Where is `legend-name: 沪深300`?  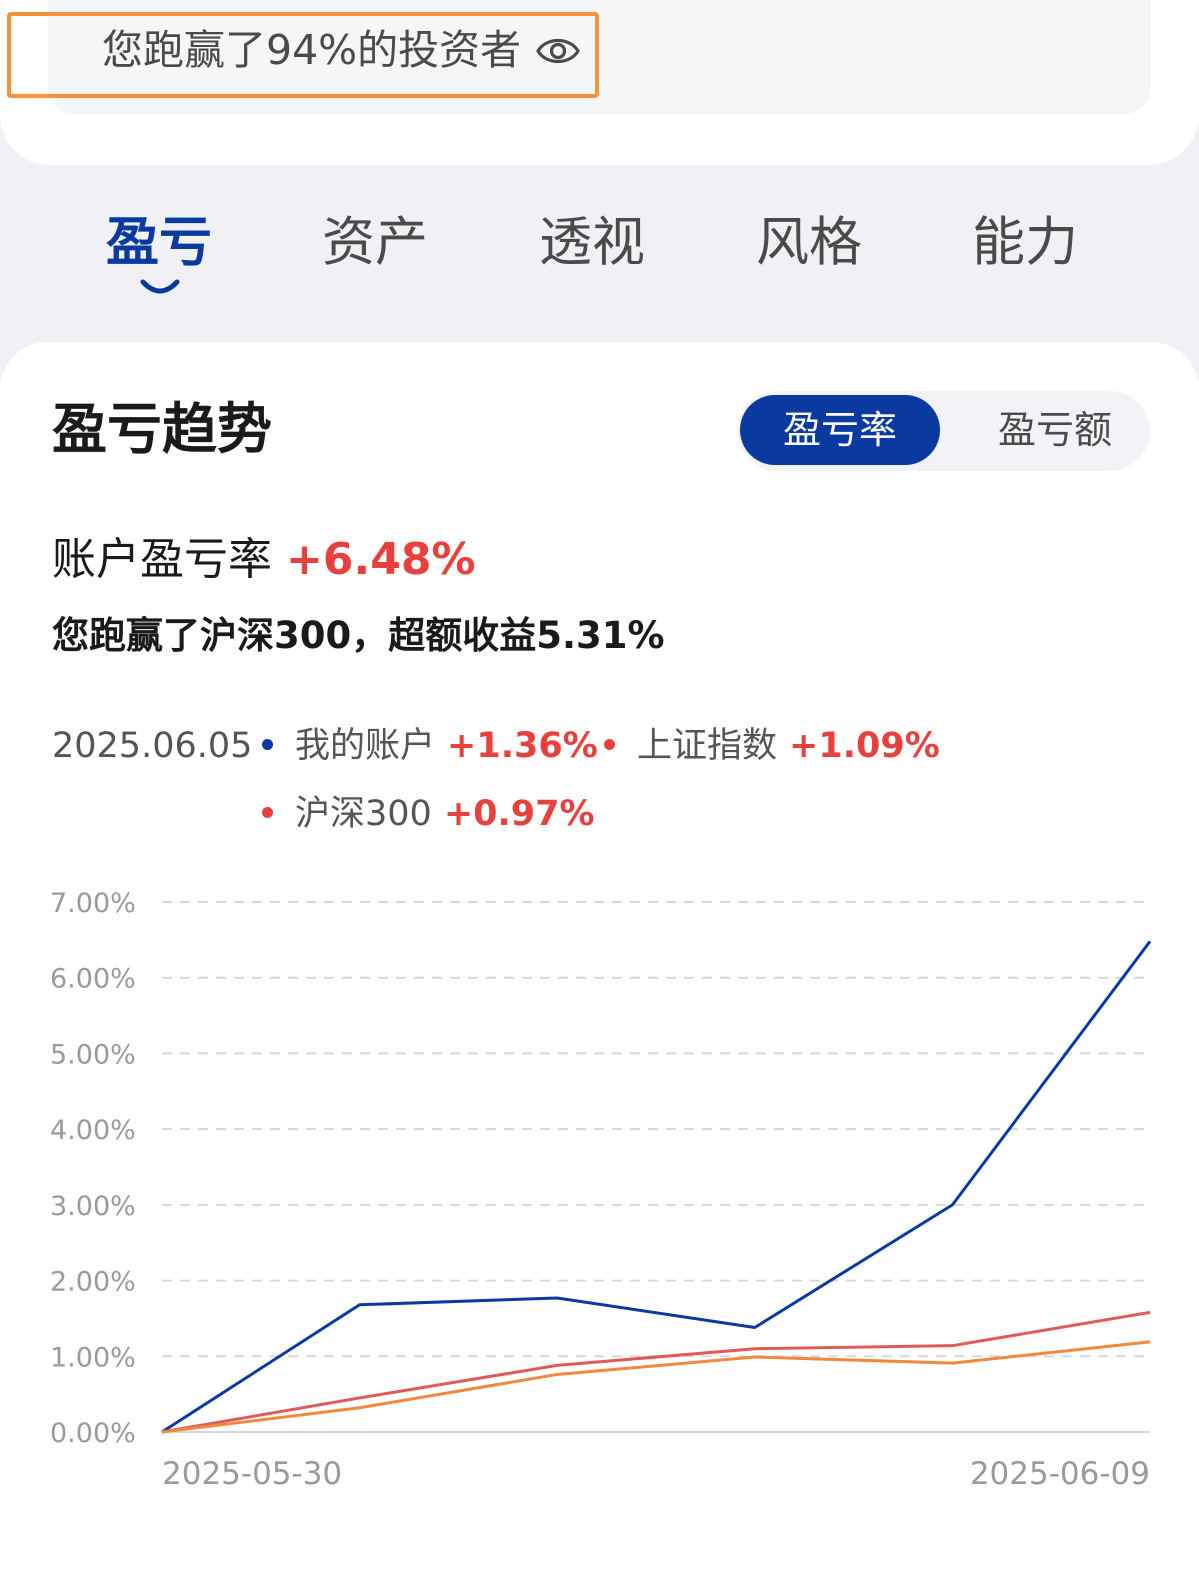
legend-name: 沪深300 is located at coordinates (363, 814).